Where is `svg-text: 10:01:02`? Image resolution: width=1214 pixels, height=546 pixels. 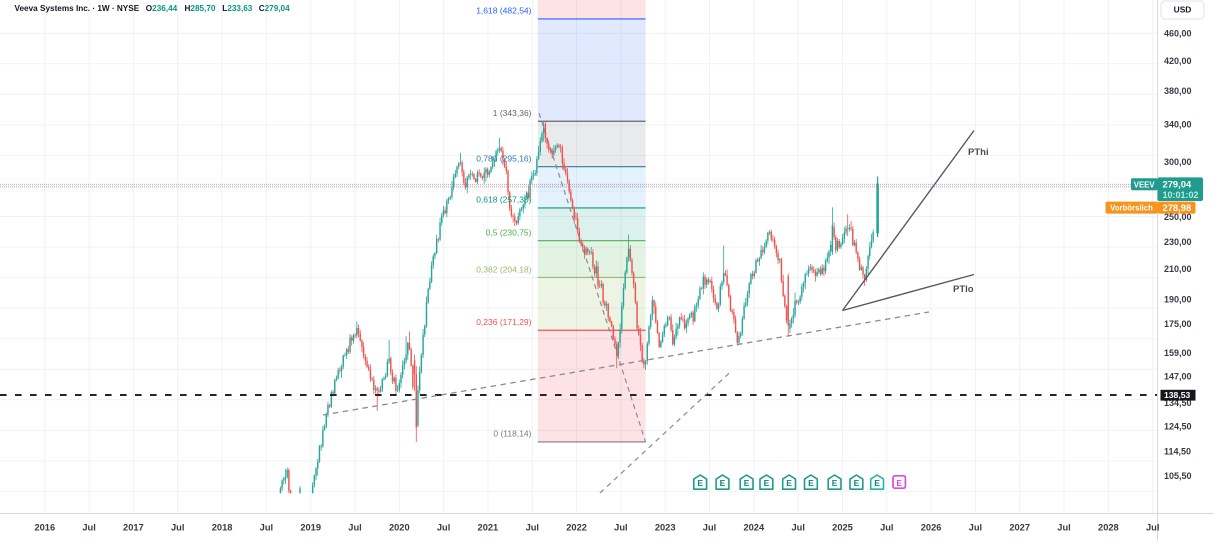 svg-text: 10:01:02 is located at coordinates (1181, 195).